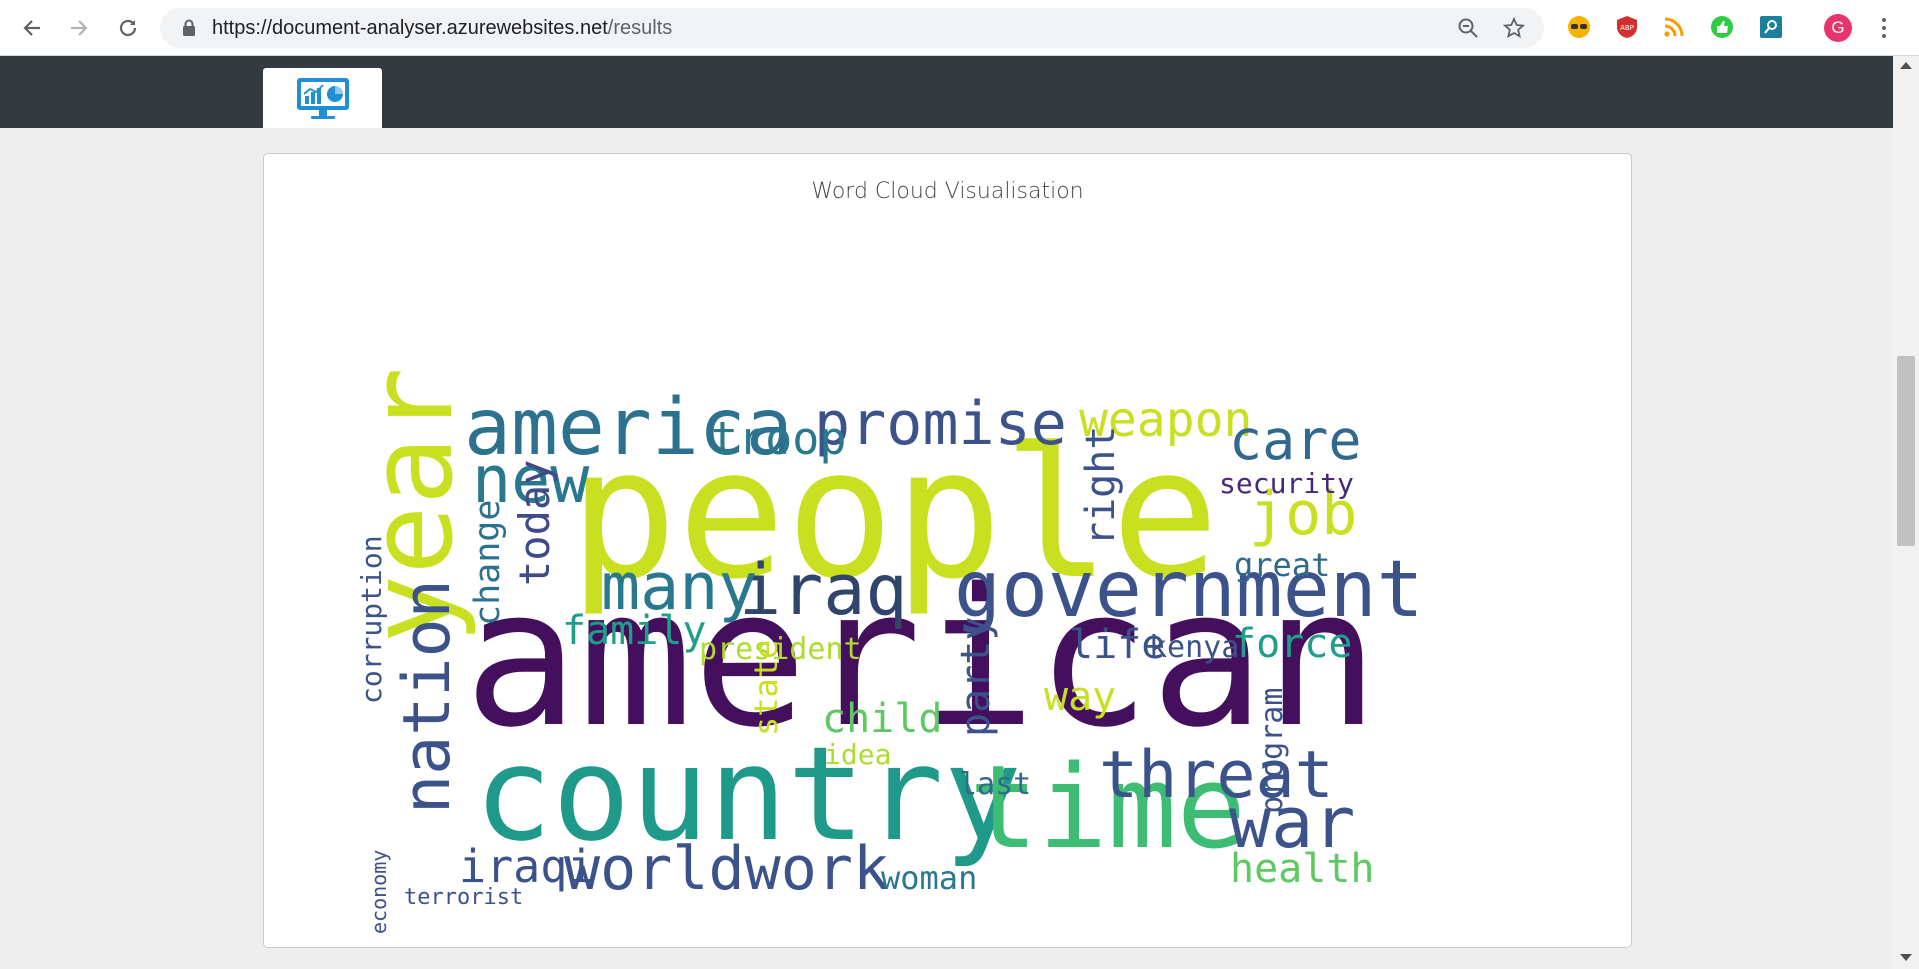 The width and height of the screenshot is (1919, 969). What do you see at coordinates (1579, 27) in the screenshot?
I see `sunglasses-extension-icon` at bounding box center [1579, 27].